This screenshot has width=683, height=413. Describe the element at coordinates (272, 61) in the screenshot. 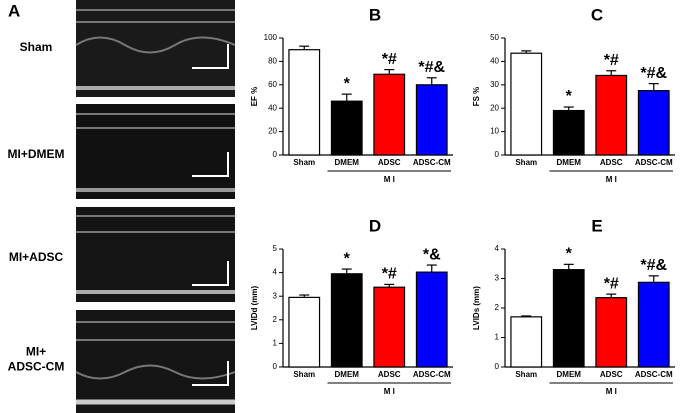

I see `y-tick-label: 80` at that location.